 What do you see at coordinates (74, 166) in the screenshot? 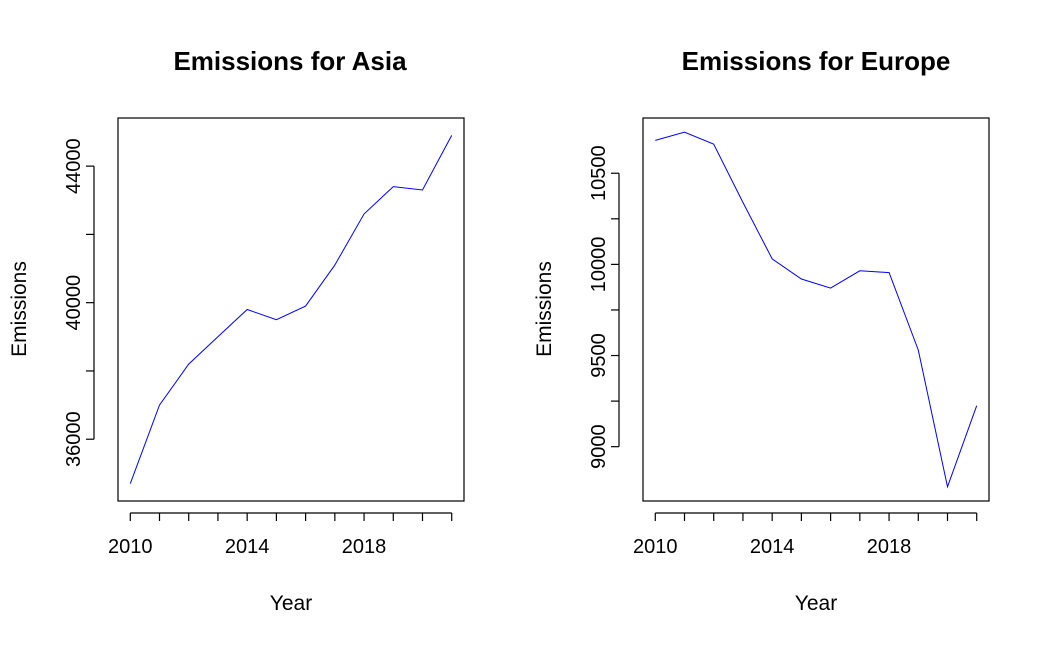
I see `y-tick-label: 44000` at bounding box center [74, 166].